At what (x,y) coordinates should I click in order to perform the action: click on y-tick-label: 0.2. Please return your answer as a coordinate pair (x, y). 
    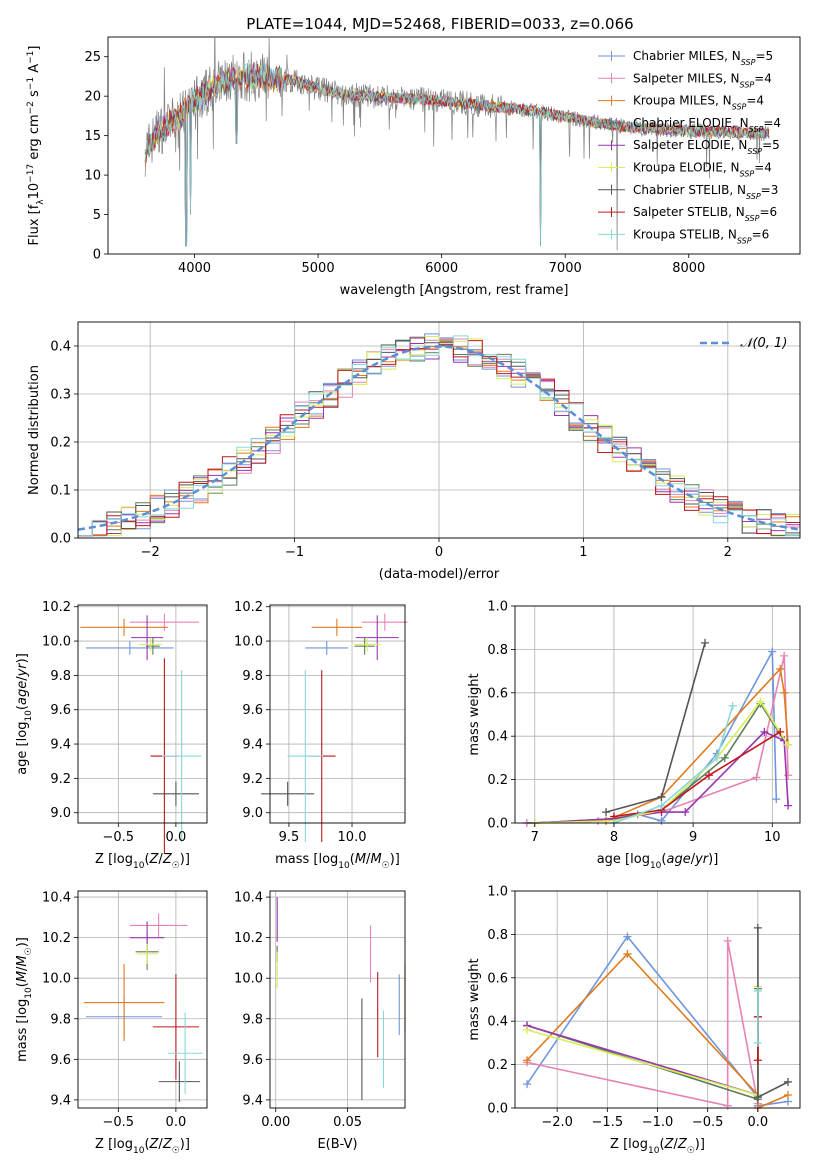
    Looking at the image, I should click on (497, 780).